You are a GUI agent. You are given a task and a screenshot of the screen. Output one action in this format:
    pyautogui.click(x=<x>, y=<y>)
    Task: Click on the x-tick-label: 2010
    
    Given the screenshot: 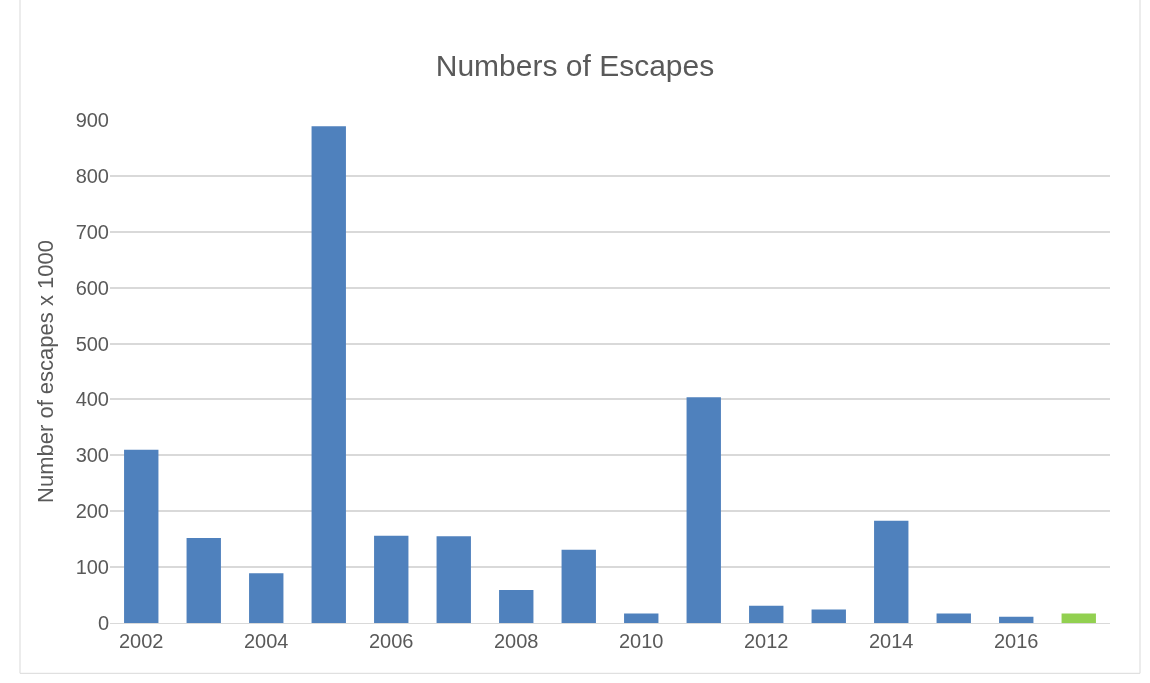 What is the action you would take?
    pyautogui.click(x=641, y=641)
    